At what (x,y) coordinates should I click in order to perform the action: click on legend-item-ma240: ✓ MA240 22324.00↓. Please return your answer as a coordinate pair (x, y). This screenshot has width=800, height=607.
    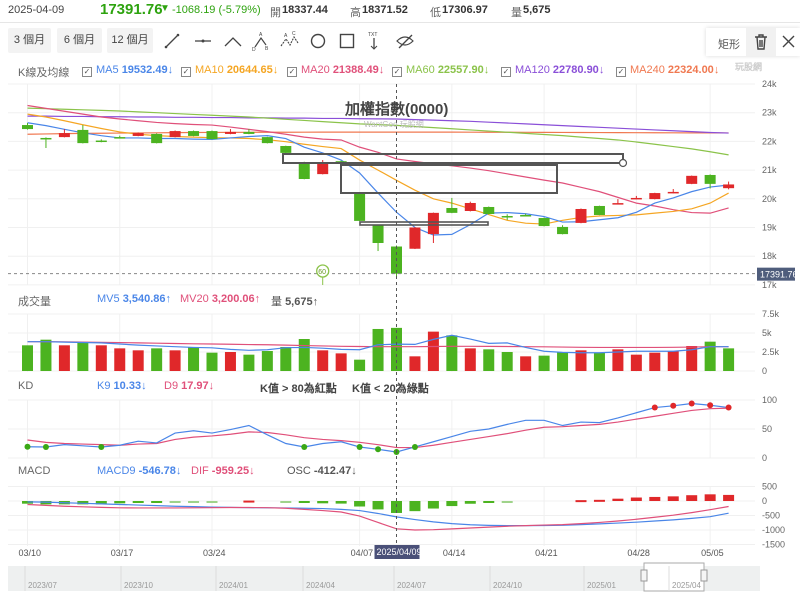
    Looking at the image, I should click on (667, 70).